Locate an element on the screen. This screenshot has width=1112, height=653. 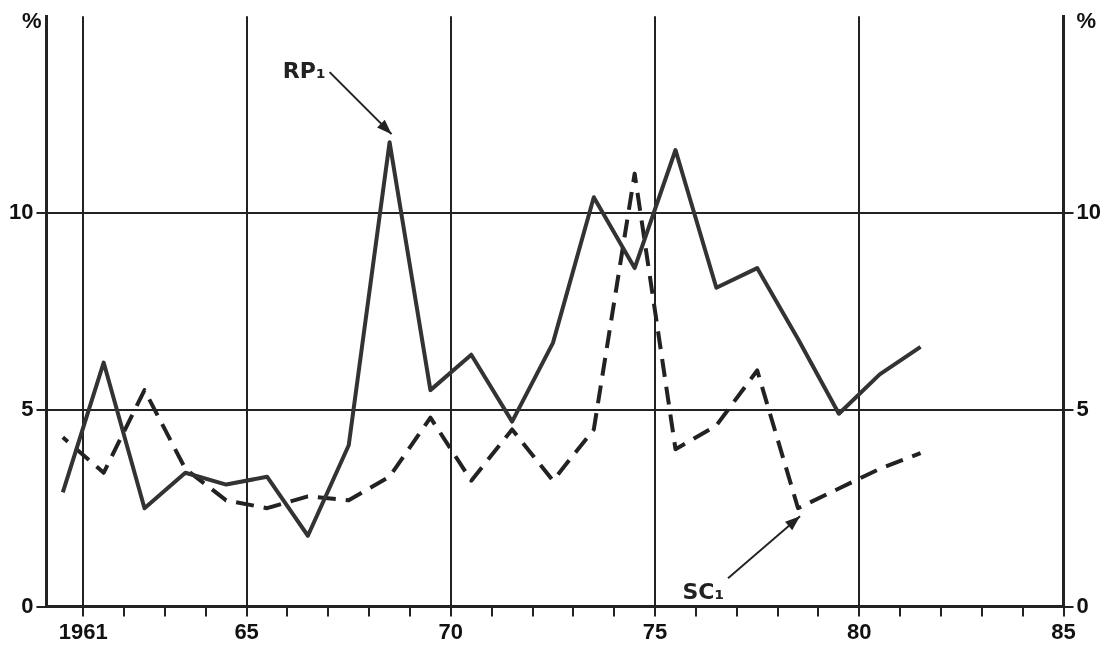
y-axis-title: % is located at coordinates (32, 21).